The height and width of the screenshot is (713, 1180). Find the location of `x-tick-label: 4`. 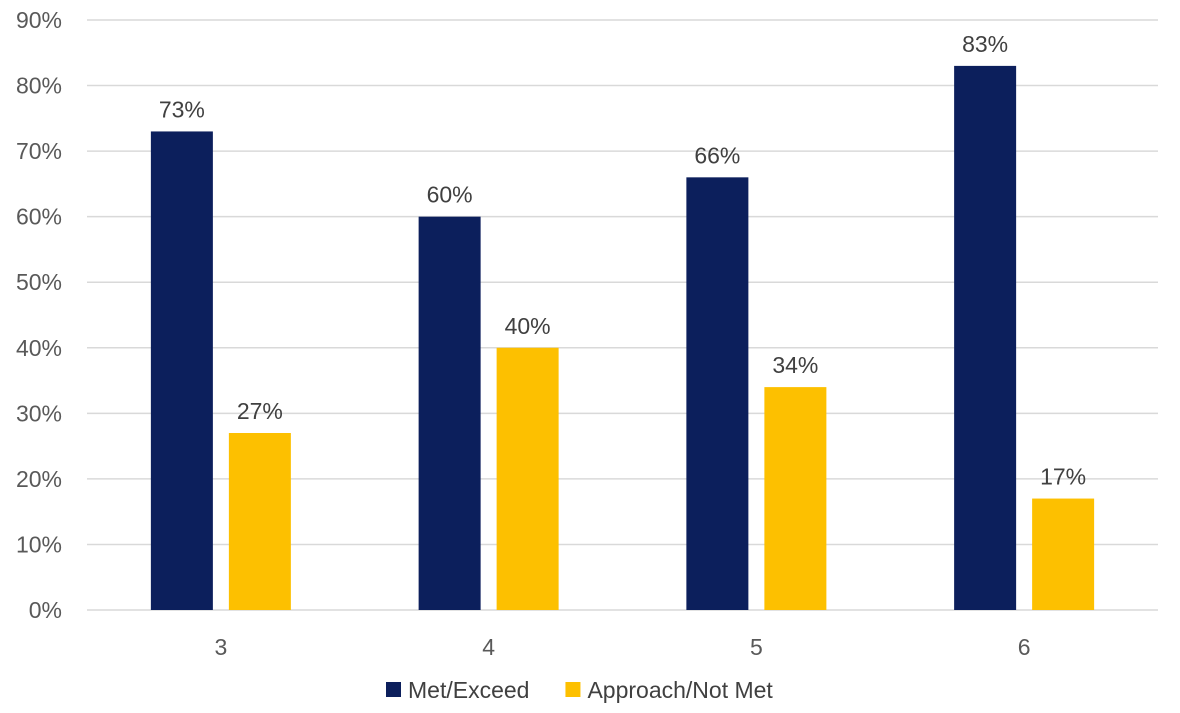

x-tick-label: 4 is located at coordinates (488, 647).